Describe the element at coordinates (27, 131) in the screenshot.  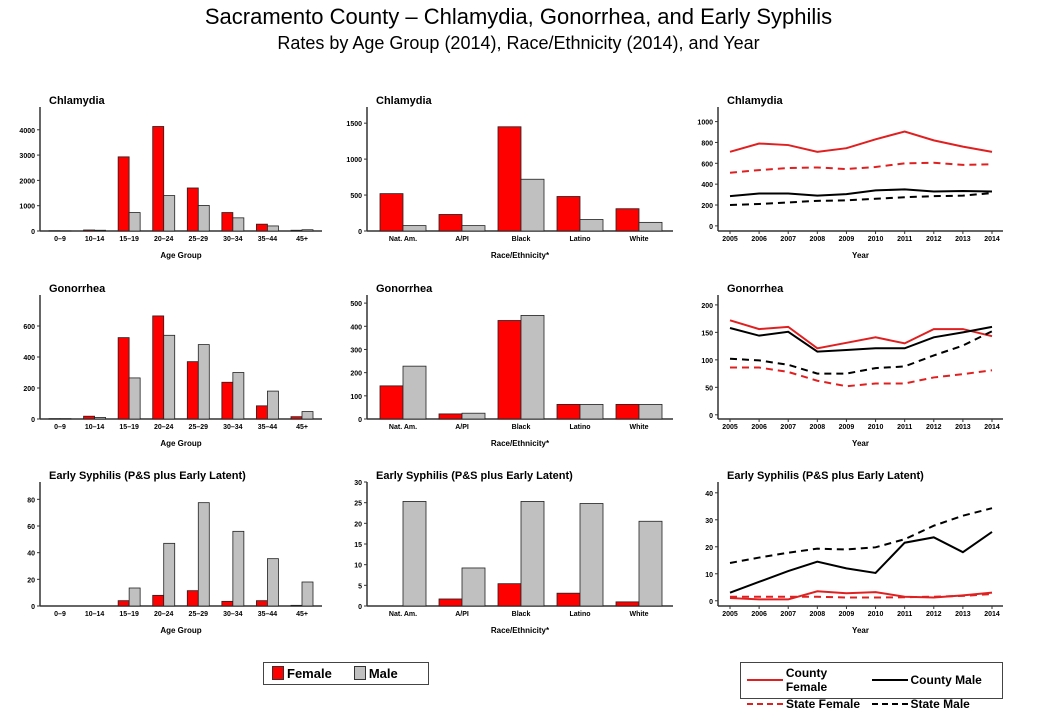
I see `y-tick-label: 4000` at that location.